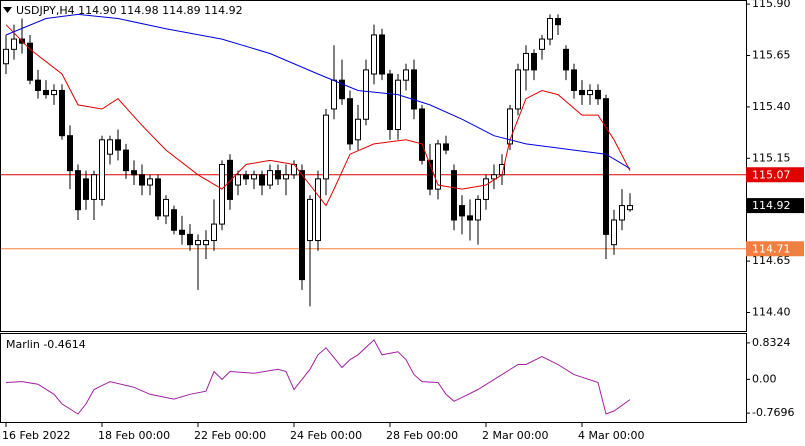  I want to click on last-price-box, so click(775, 206).